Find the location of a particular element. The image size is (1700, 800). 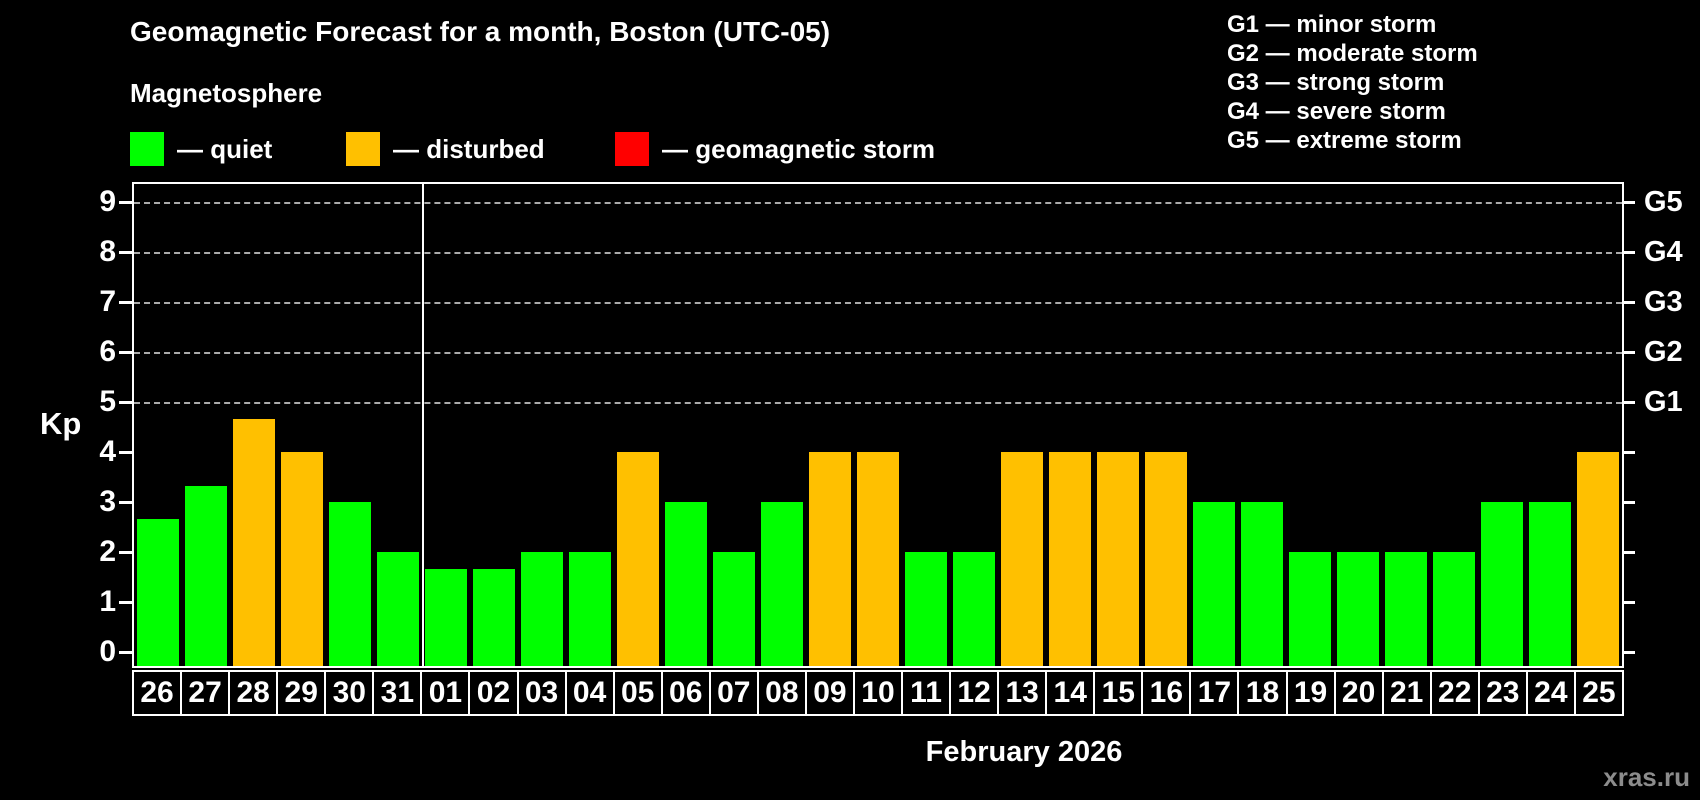

day-label-15: 15 is located at coordinates (1118, 693).